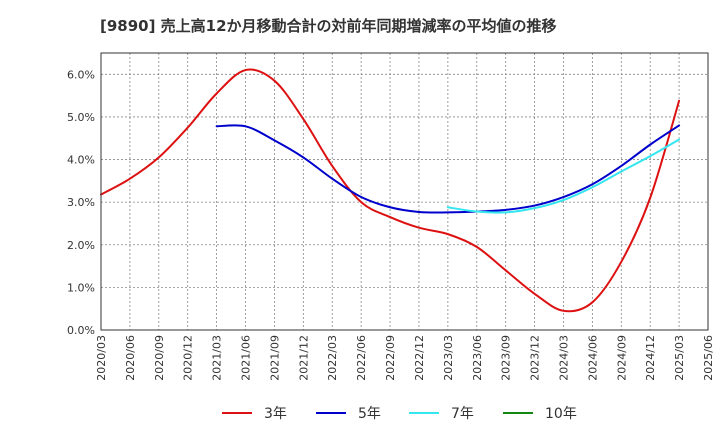  Describe the element at coordinates (217, 358) in the screenshot. I see `x-tick-label: 2021/03` at that location.